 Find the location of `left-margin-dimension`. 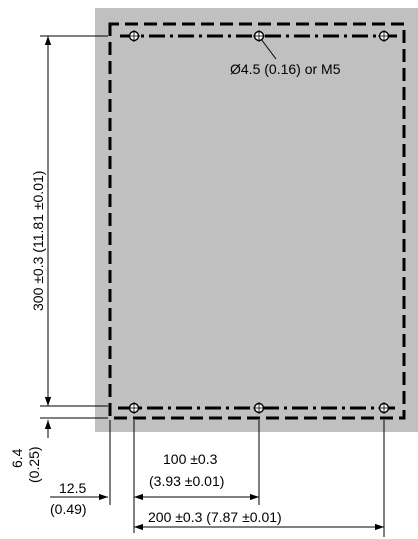

left-margin-dimension is located at coordinates (92, 476).